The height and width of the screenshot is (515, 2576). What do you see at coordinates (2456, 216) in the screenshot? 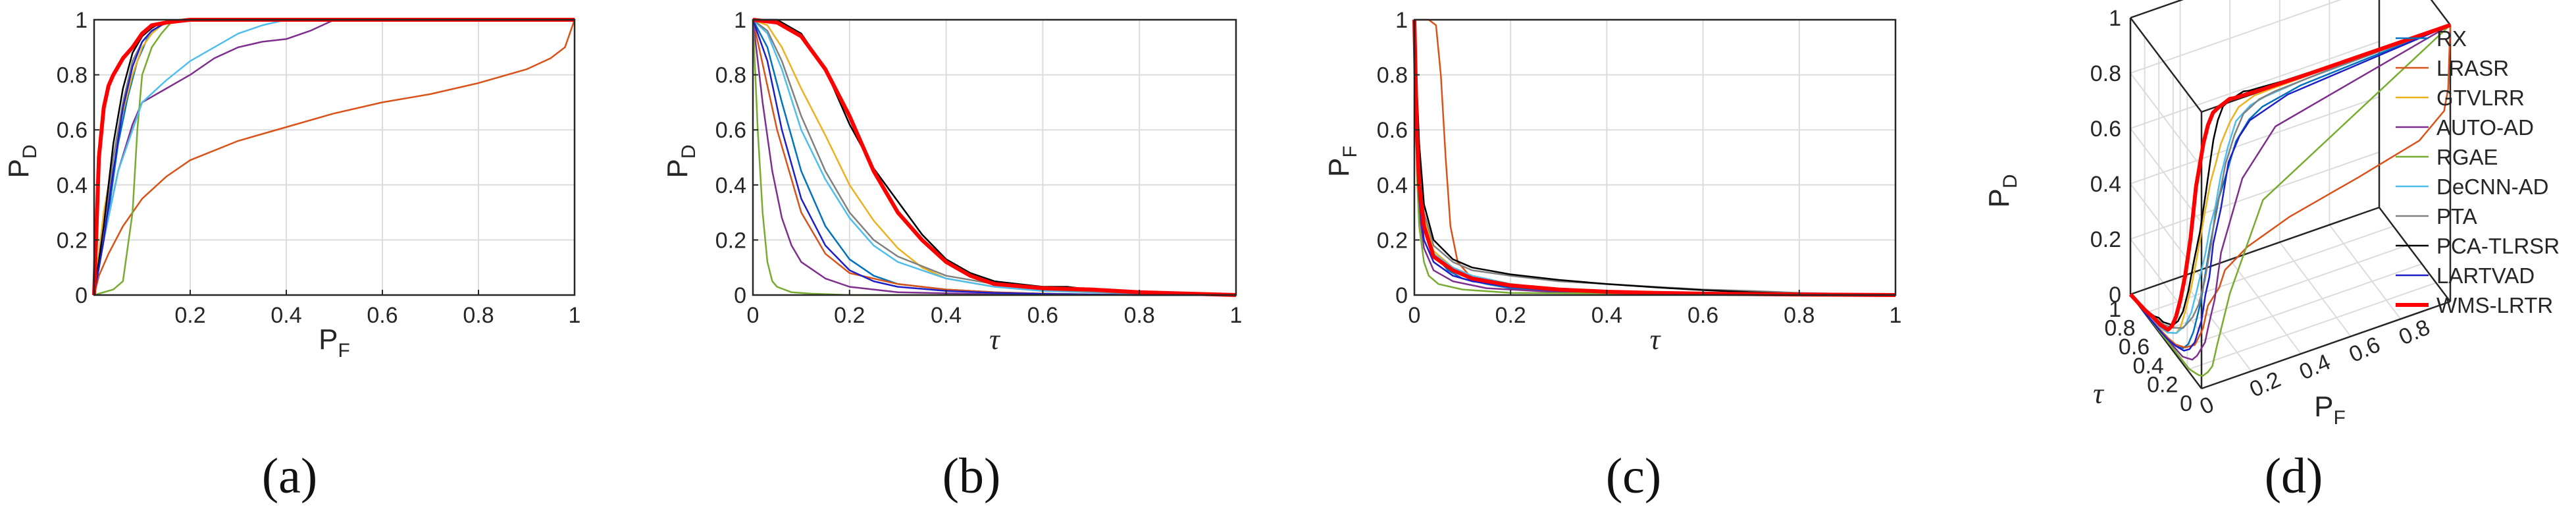
I see `legend-label-pta: PTA` at bounding box center [2456, 216].